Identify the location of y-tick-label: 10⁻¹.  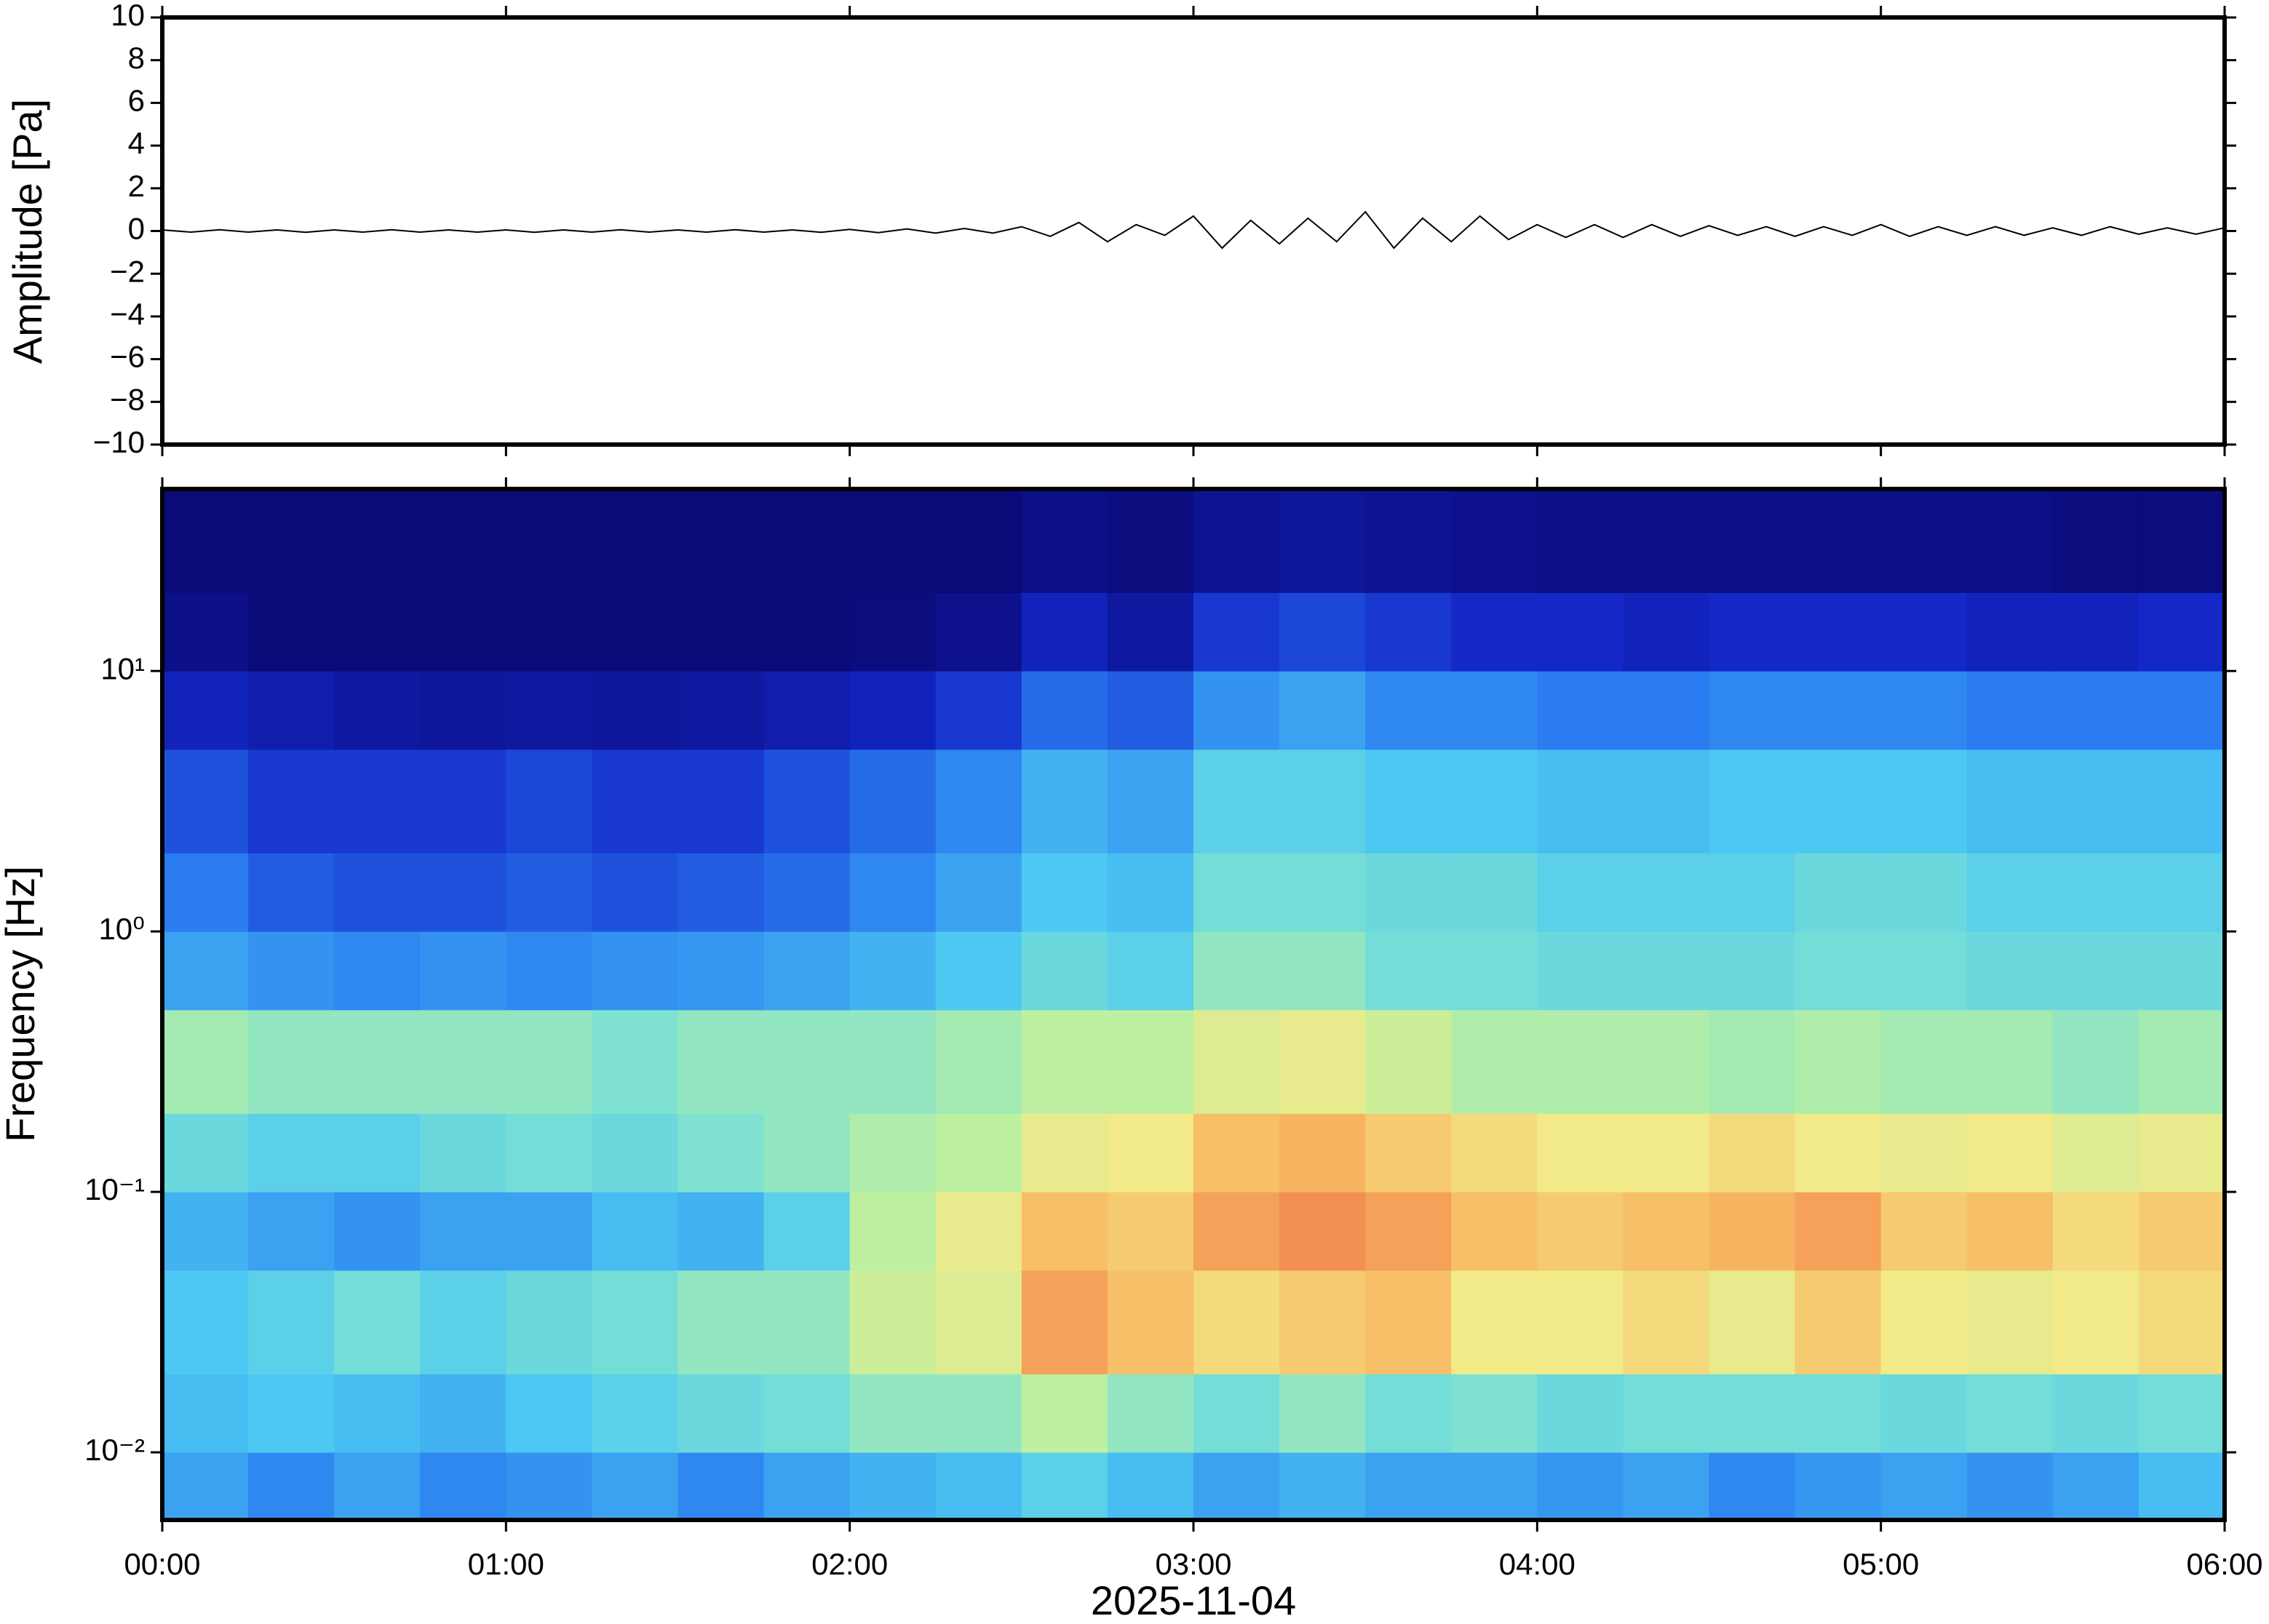
(115, 1189).